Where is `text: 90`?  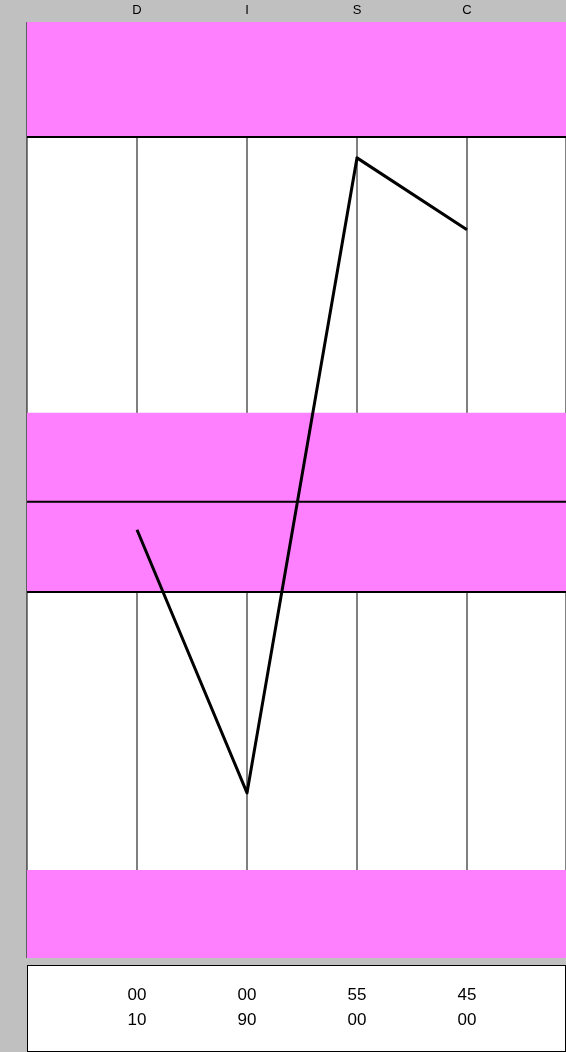 text: 90 is located at coordinates (247, 1020).